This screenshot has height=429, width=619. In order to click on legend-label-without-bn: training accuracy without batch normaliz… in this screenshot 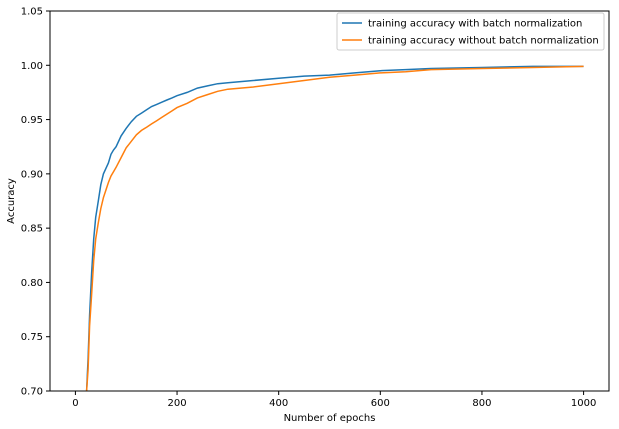, I will do `click(483, 41)`.